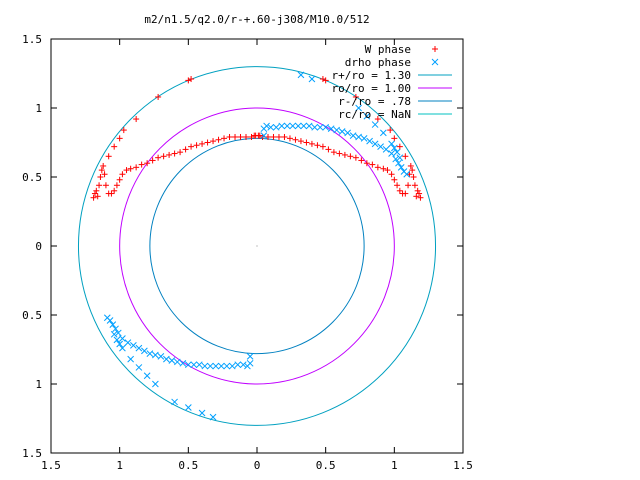 The height and width of the screenshot is (480, 640). I want to click on y-tick-label: 1.5, so click(32, 453).